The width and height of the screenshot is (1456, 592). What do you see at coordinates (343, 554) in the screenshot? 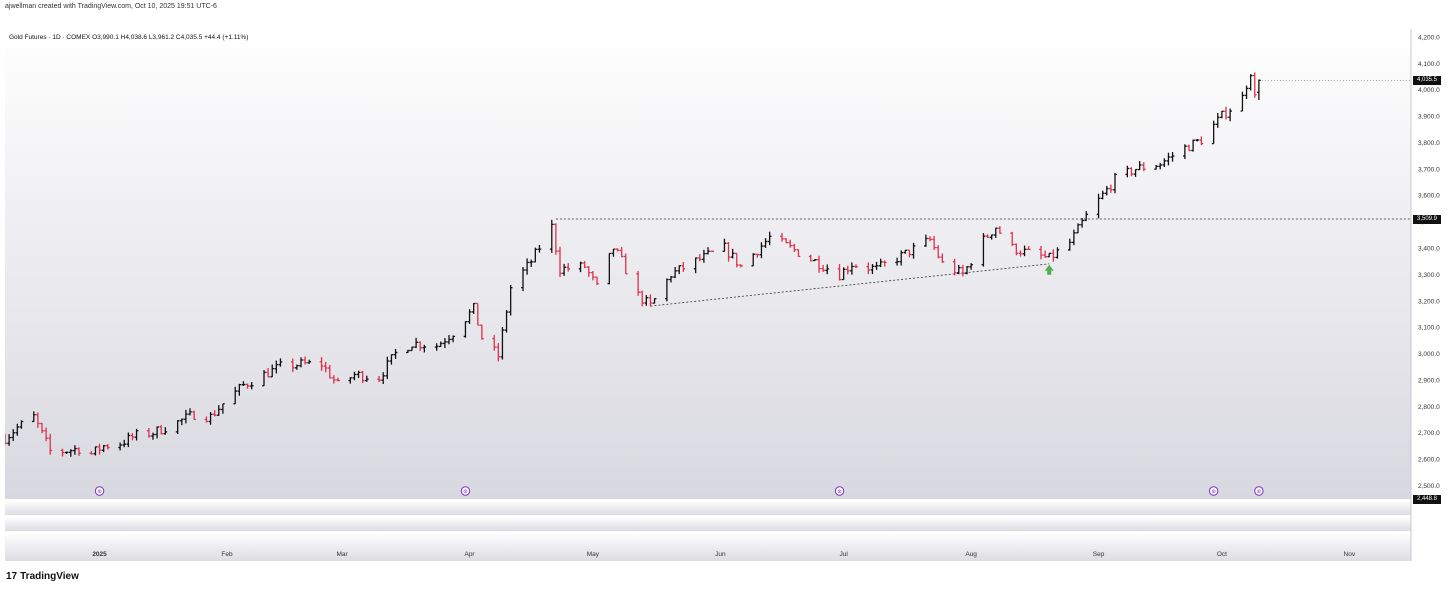
I see `time-tick-label: Mar` at bounding box center [343, 554].